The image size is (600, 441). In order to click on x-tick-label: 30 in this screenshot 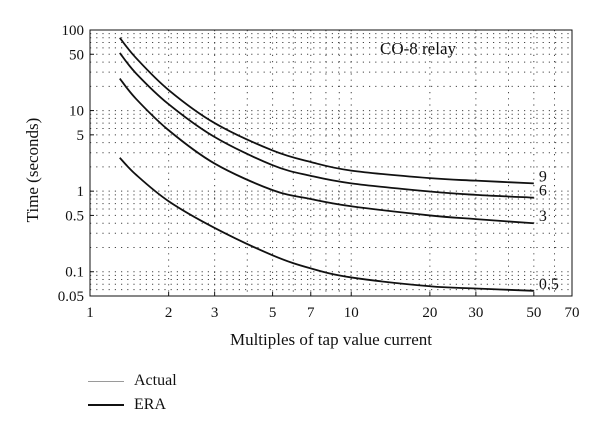, I will do `click(475, 313)`.